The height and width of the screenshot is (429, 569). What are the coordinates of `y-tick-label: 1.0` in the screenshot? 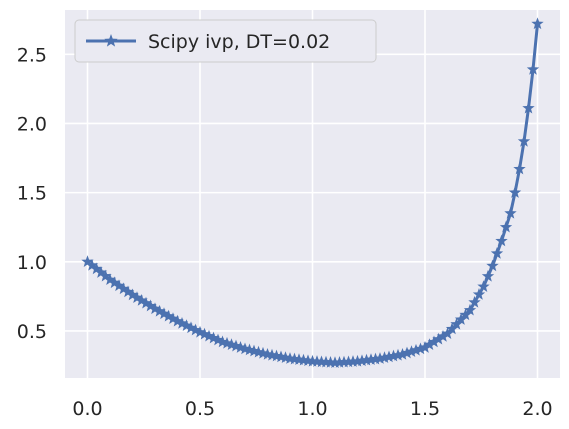 It's located at (32, 263).